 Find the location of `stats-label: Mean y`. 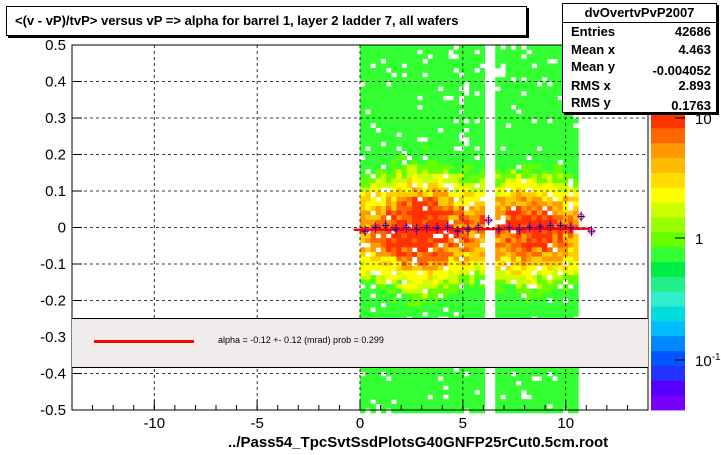

stats-label: Mean y is located at coordinates (593, 66).